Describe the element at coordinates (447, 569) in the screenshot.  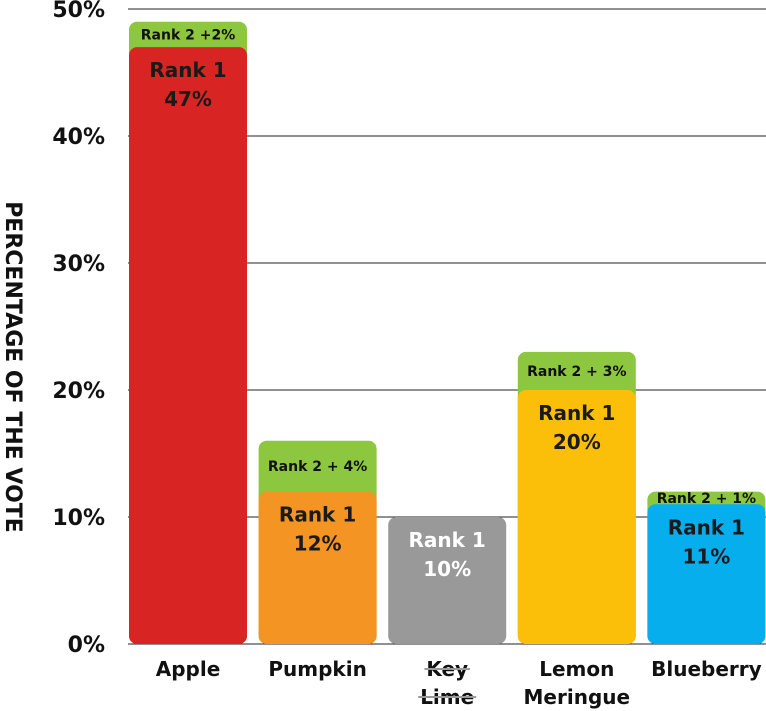
I see `rank1-label: 10%` at that location.